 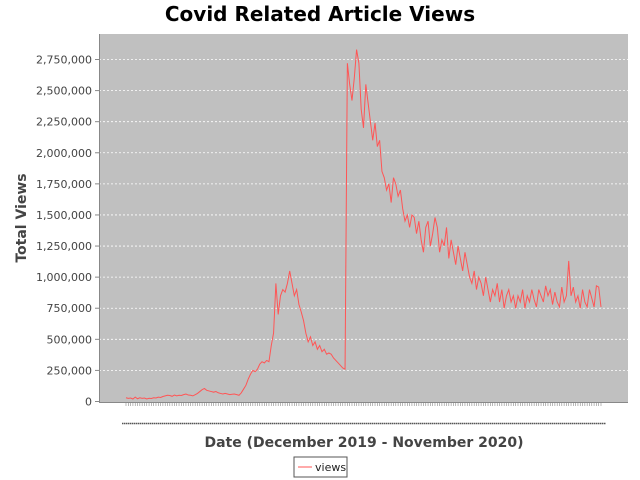 I want to click on y-tick-label: 500,000, so click(x=70, y=339).